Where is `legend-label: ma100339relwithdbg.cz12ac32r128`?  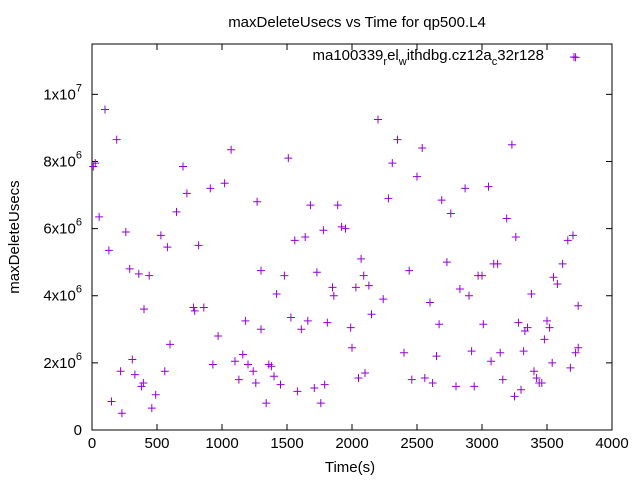
legend-label: ma100339relwithdbg.cz12ac32r128 is located at coordinates (428, 57).